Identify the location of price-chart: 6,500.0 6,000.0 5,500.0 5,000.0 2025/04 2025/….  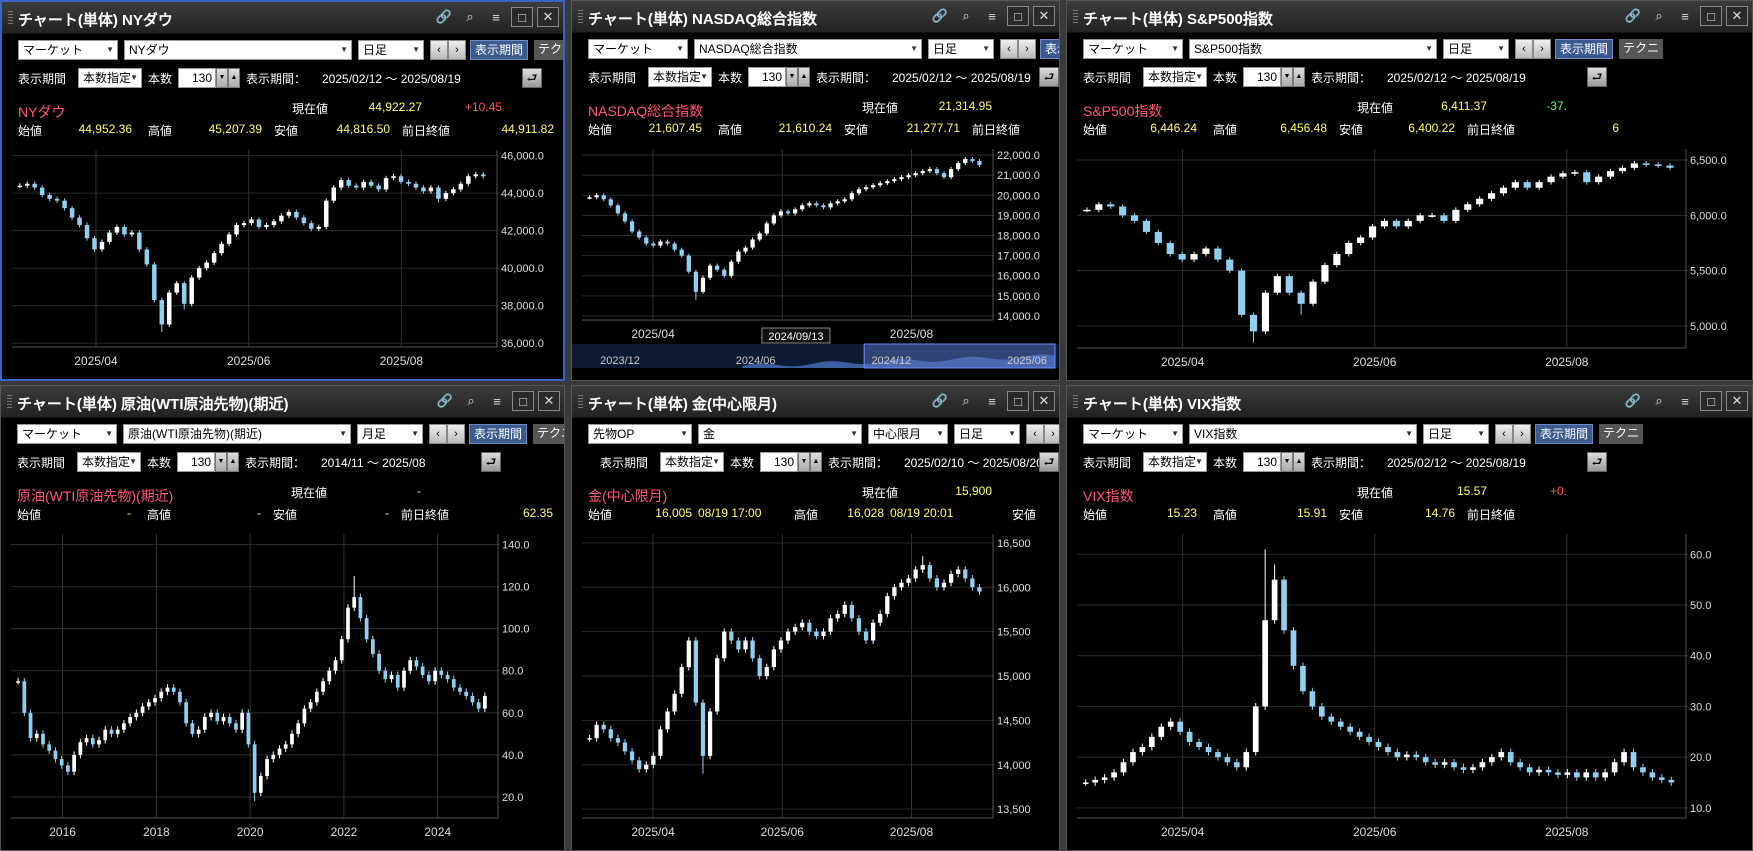
(1409, 258).